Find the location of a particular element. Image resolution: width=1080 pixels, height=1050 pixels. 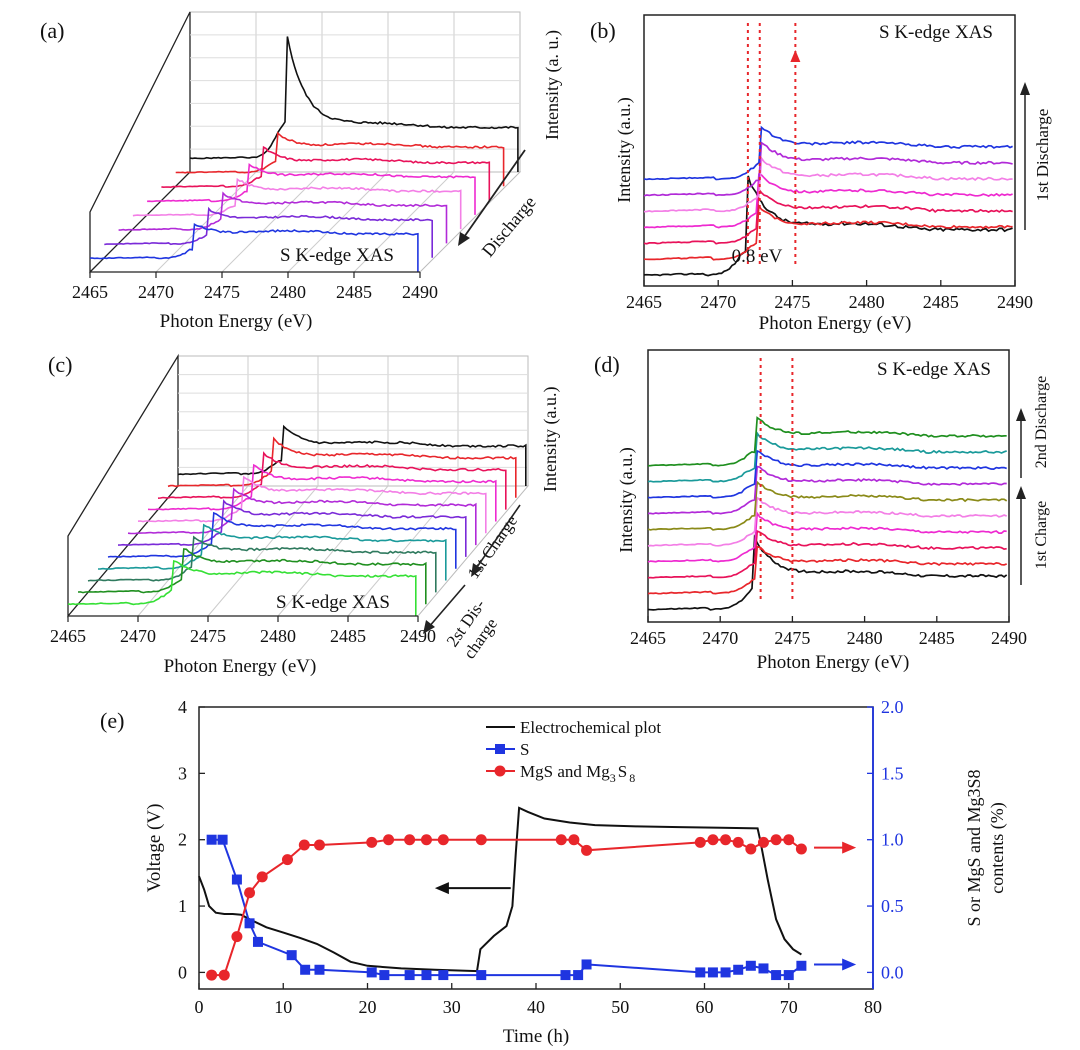

panel-c-depth-arrow-1-head is located at coordinates (476, 570).